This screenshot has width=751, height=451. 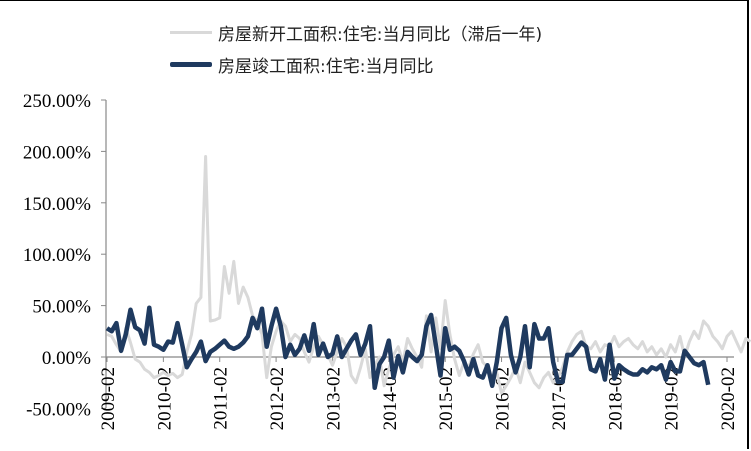 I want to click on x-tick-label: 2018-02, so click(x=615, y=398).